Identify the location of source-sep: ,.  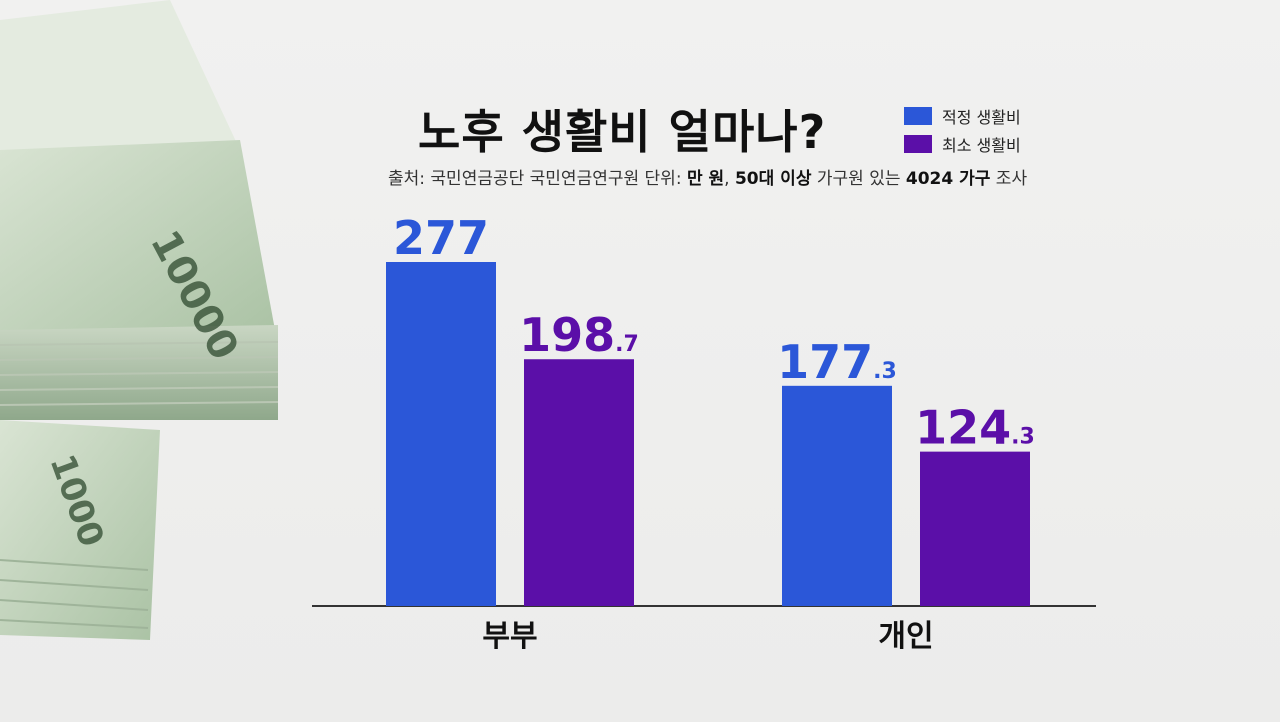
(729, 179).